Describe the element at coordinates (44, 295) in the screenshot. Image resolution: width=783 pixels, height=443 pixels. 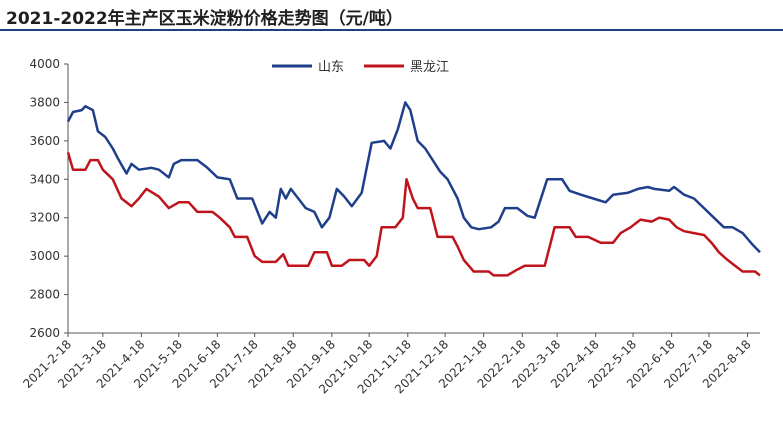
I see `y-tick-label: 2800` at that location.